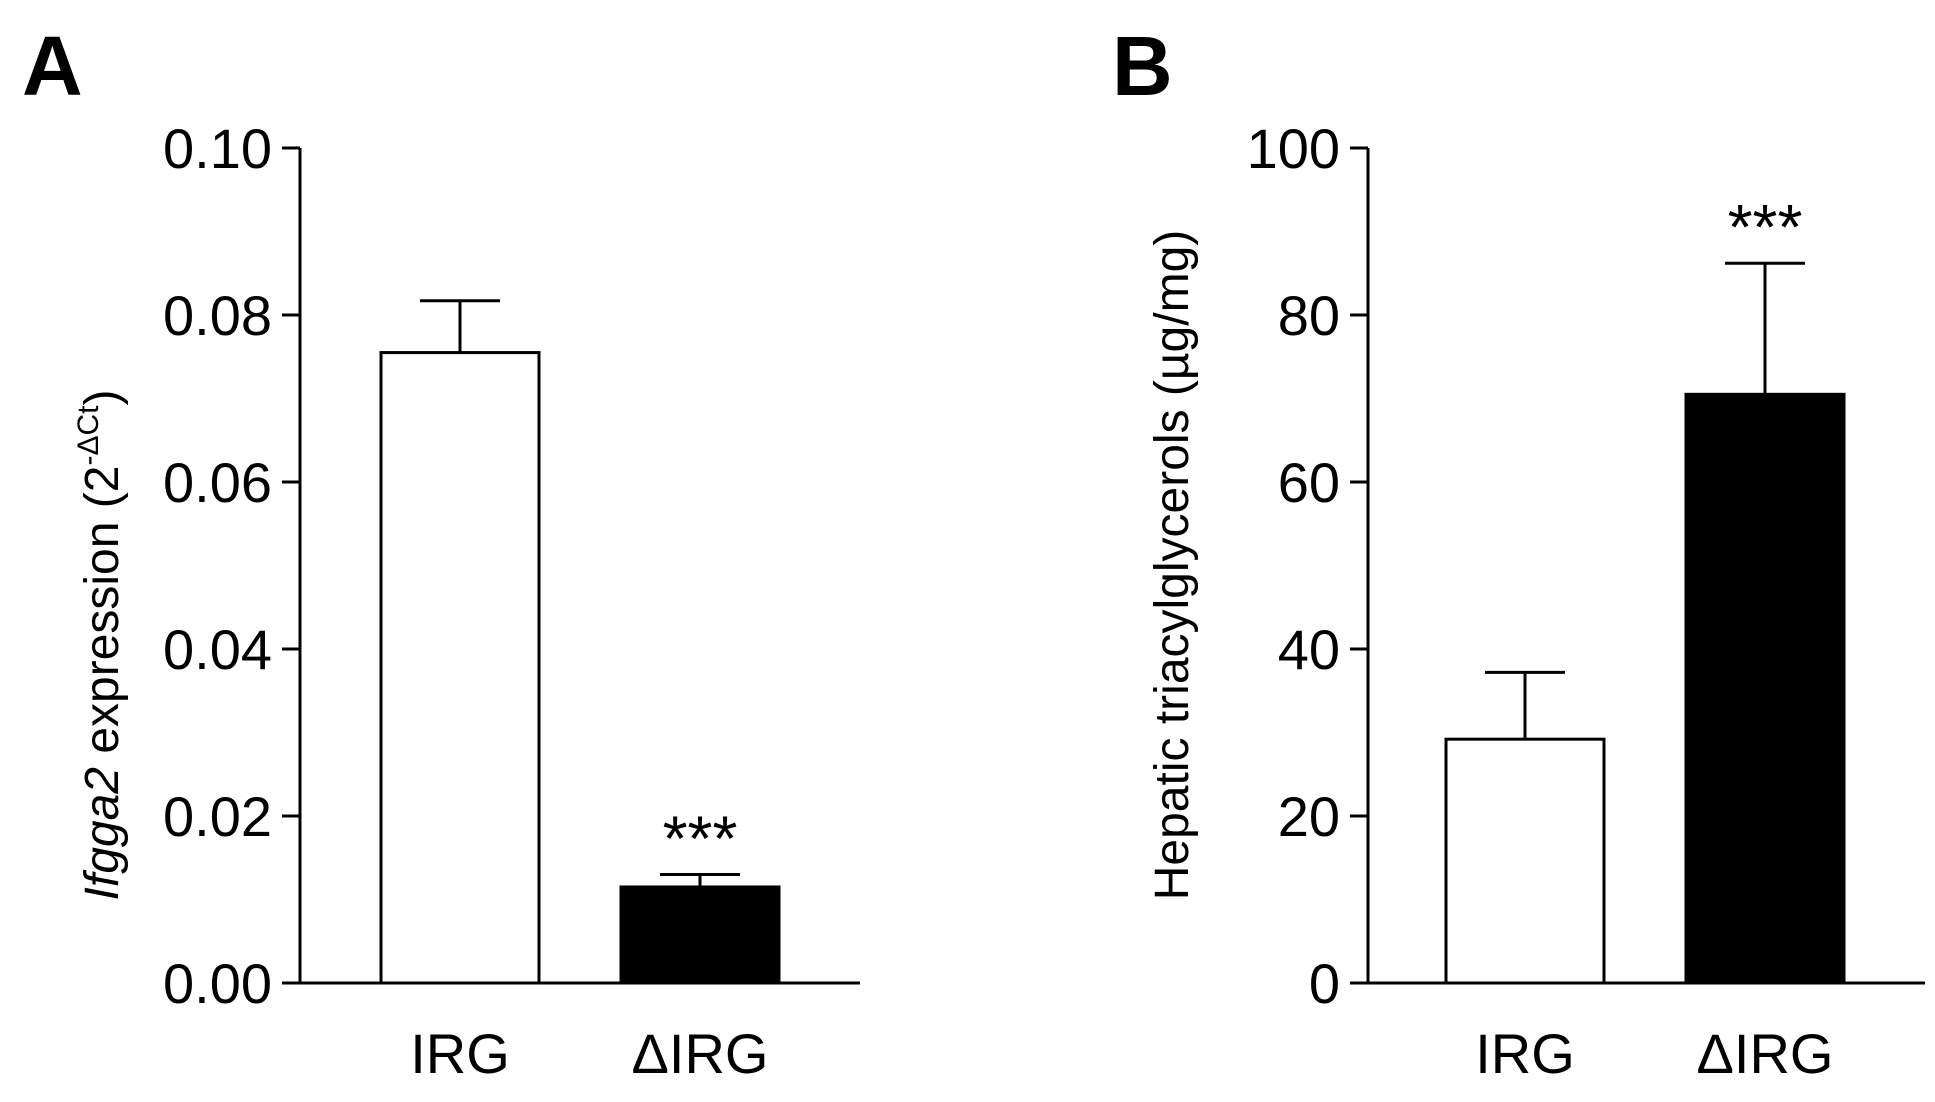 The height and width of the screenshot is (1102, 1935). I want to click on category-label-a-0: IRG, so click(460, 1053).